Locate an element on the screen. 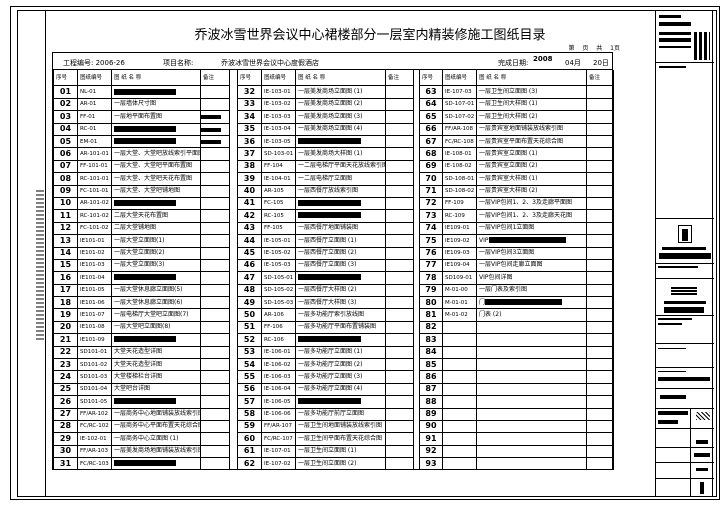  drawing-code: IE109-04 is located at coordinates (460, 266).